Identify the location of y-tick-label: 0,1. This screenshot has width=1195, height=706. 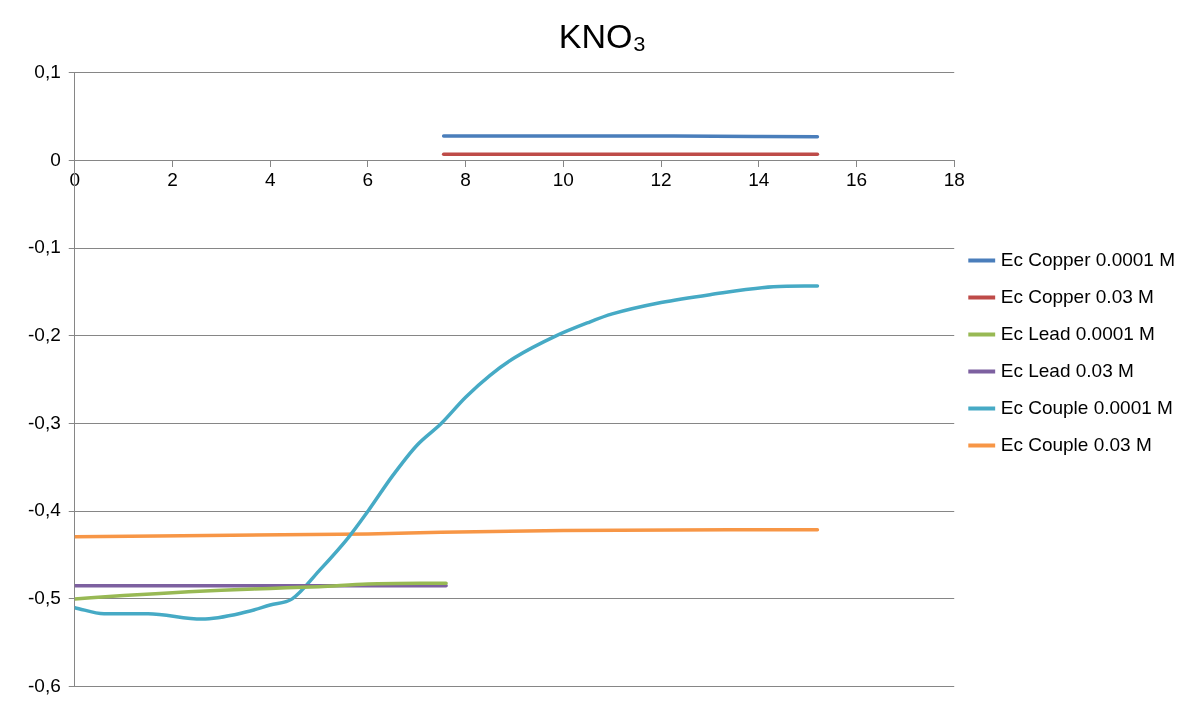
(47, 72).